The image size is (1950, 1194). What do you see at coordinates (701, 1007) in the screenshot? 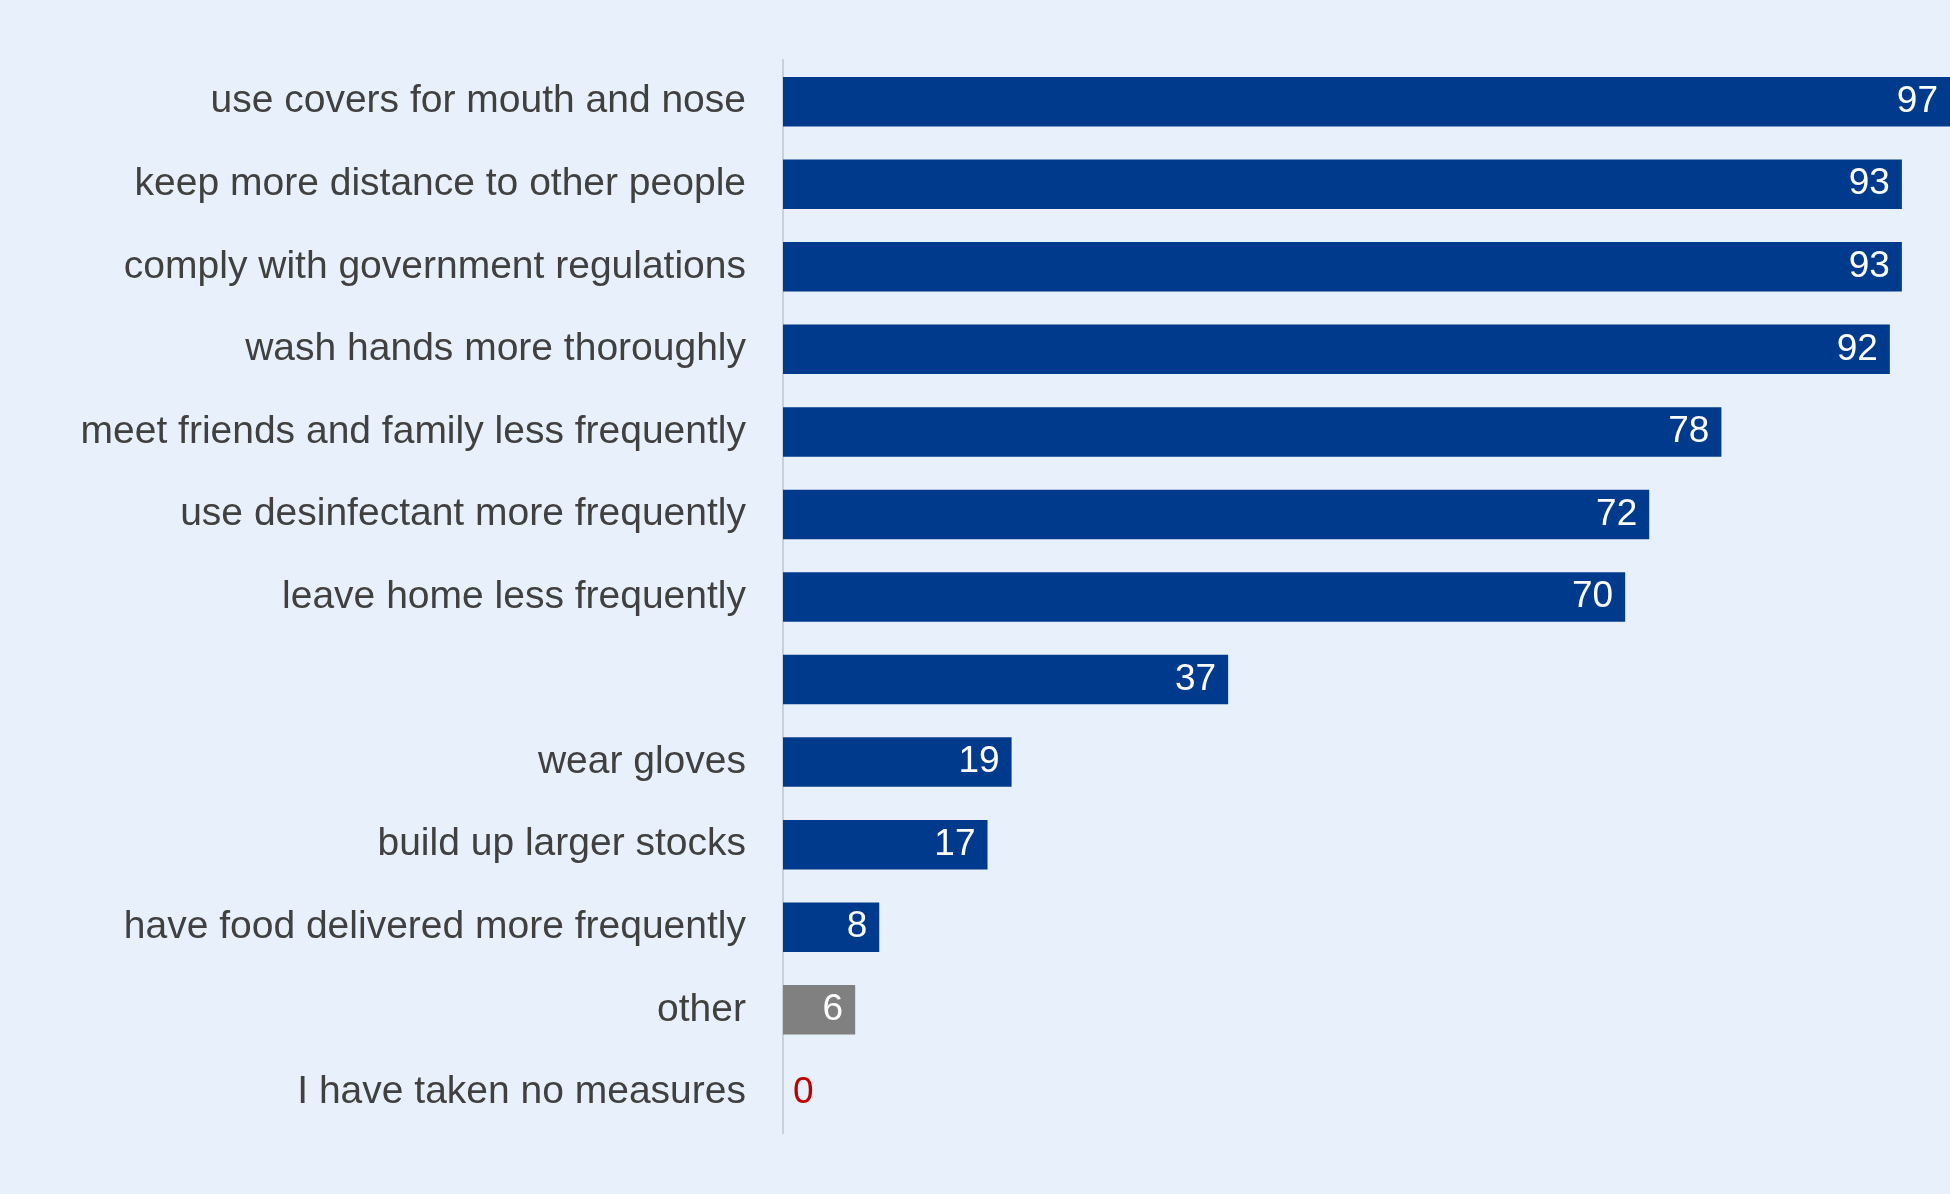
I see `y-tick-label: other` at bounding box center [701, 1007].